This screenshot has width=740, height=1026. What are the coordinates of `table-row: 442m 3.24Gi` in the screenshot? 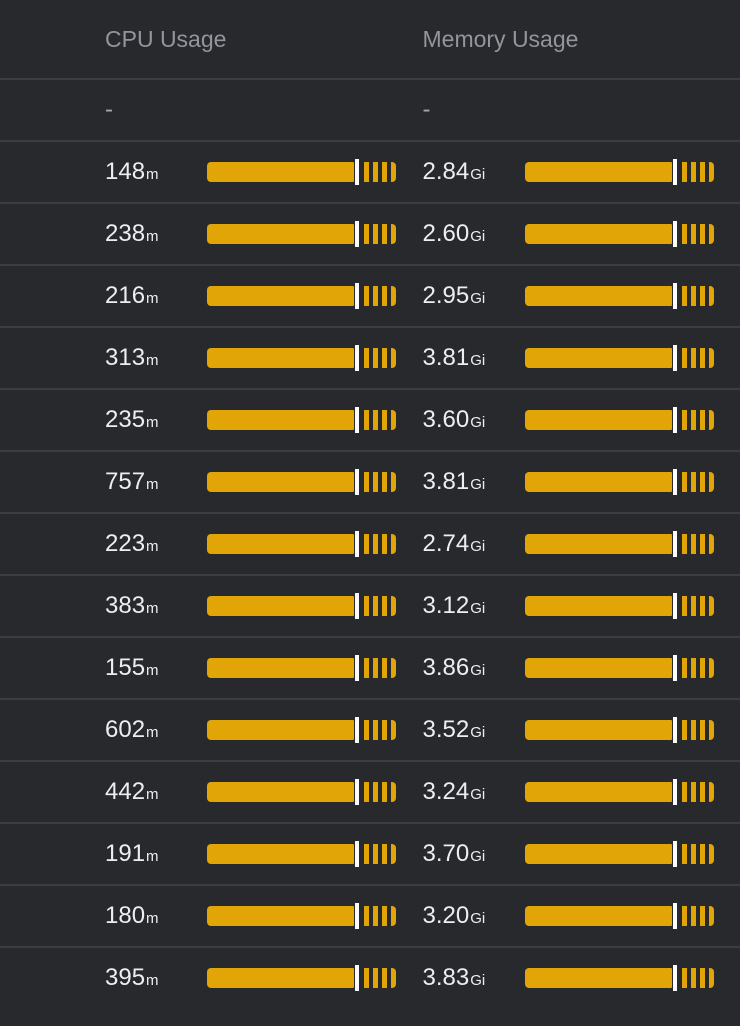 It's located at (370, 791).